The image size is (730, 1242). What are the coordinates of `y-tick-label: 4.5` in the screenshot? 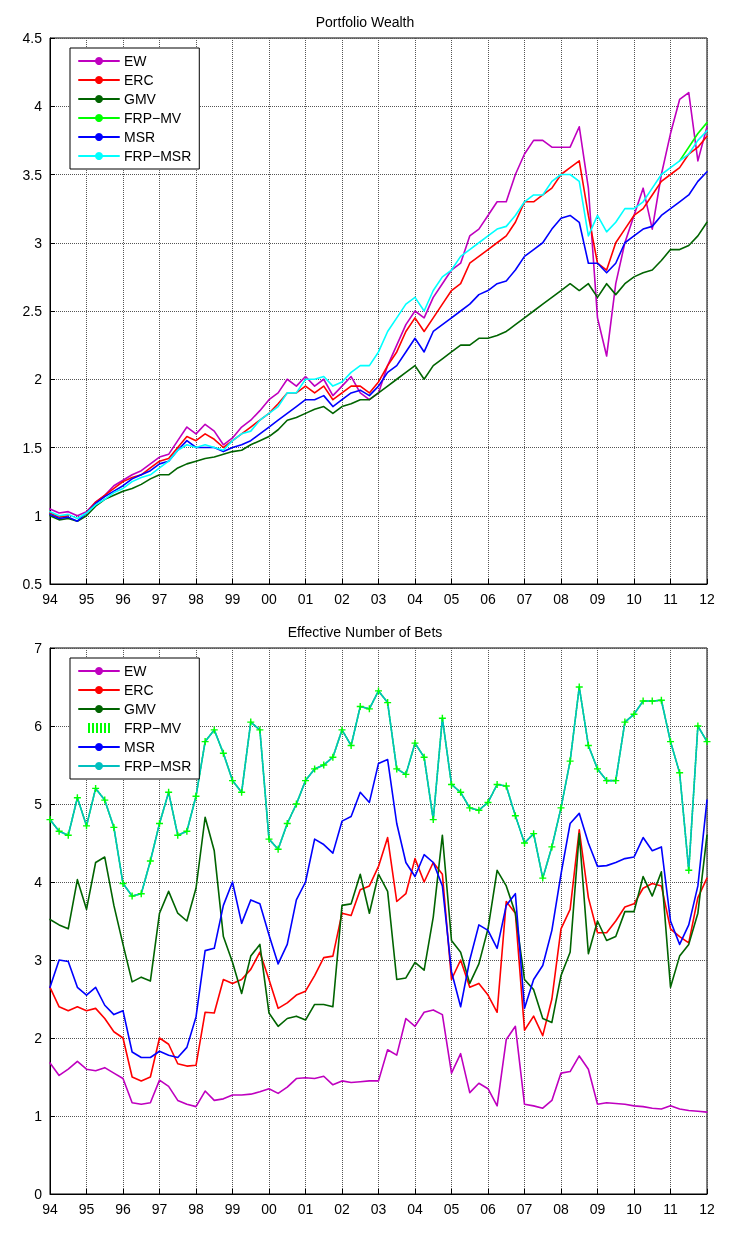 It's located at (32, 38).